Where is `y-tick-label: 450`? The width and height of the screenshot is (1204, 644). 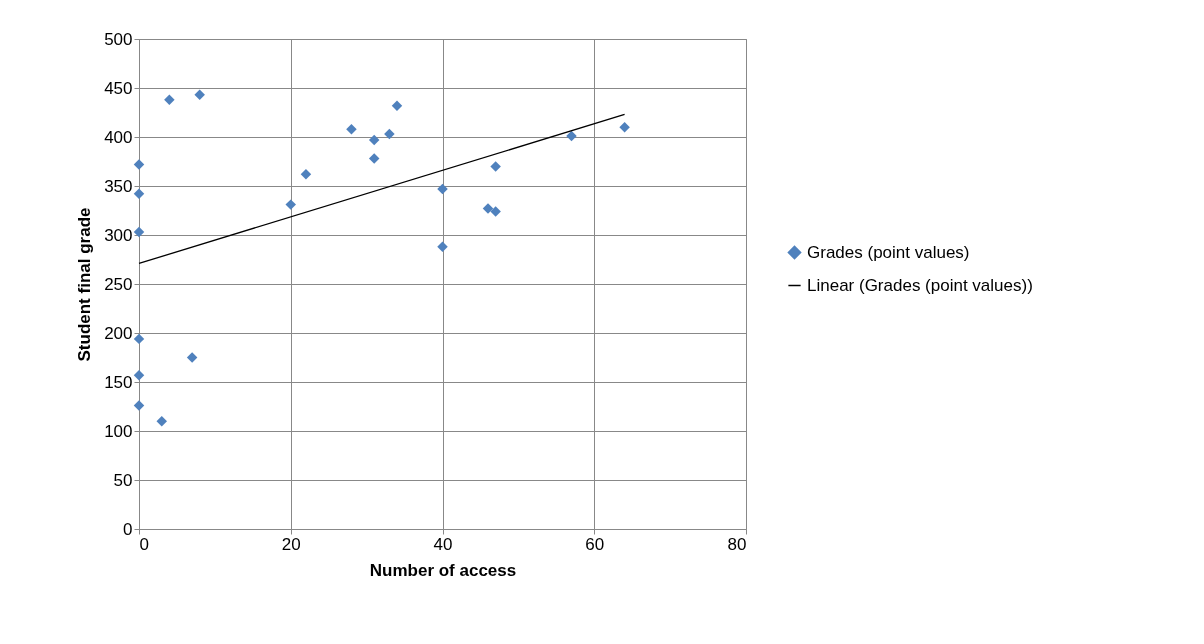 y-tick-label: 450 is located at coordinates (118, 88).